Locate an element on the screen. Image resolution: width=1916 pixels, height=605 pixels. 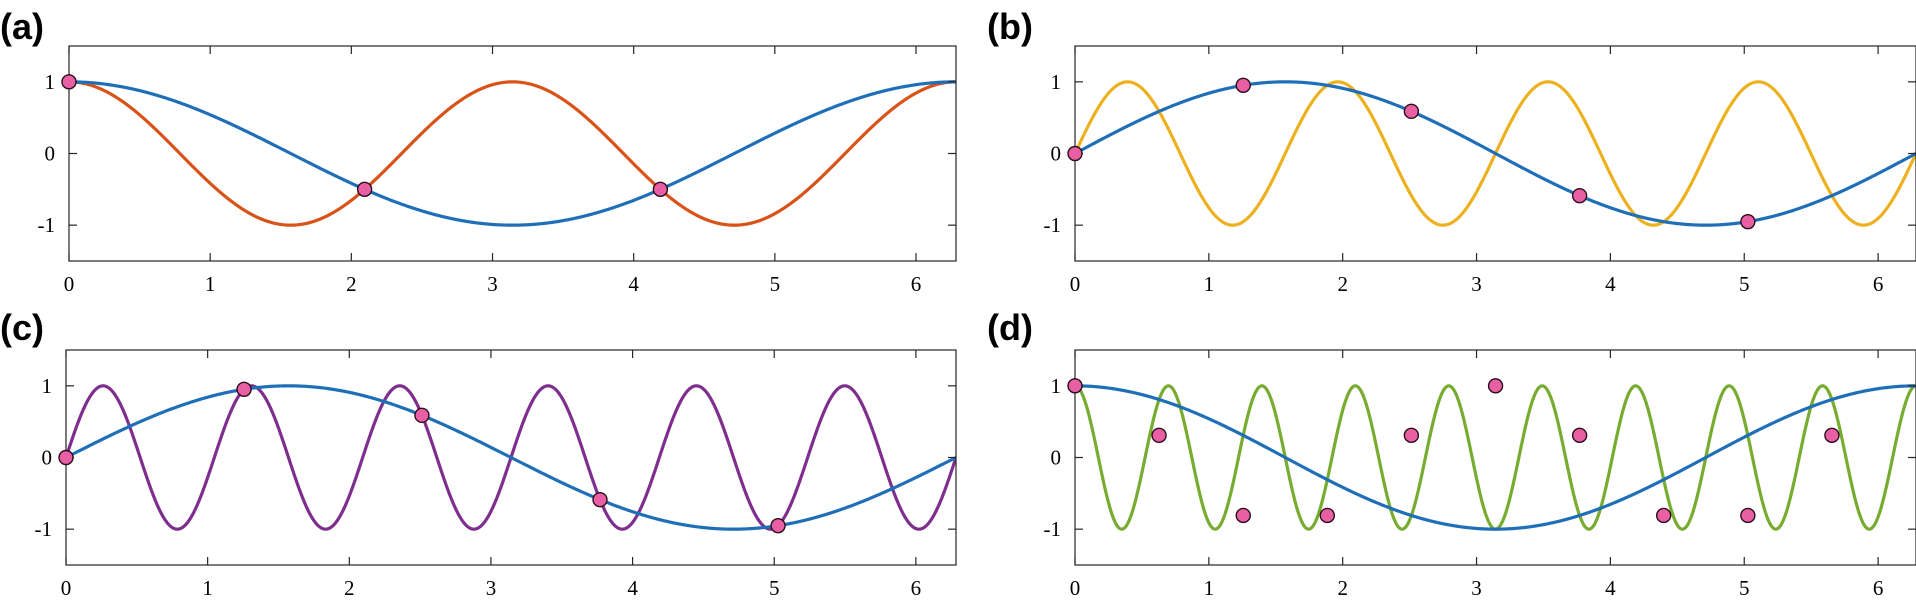
panel-label: (c) is located at coordinates (22, 327).